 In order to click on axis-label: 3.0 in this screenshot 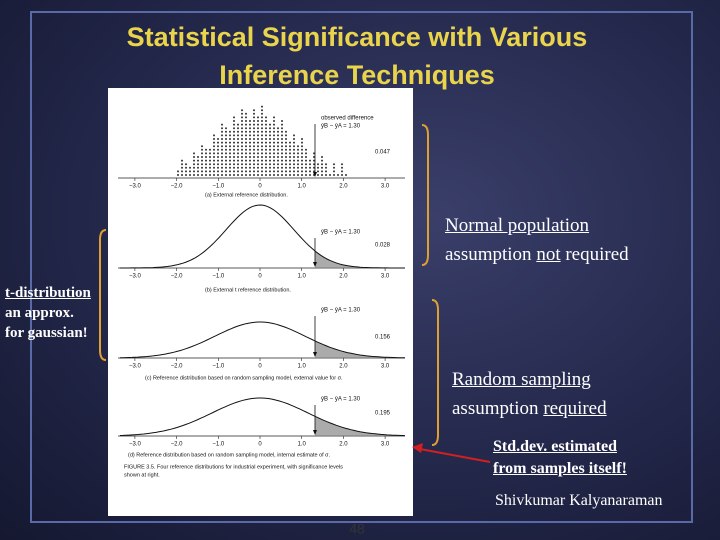, I will do `click(385, 445)`.